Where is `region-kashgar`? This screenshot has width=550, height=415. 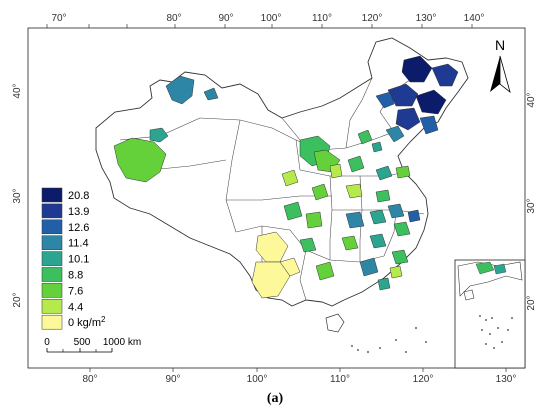 region-kashgar is located at coordinates (140, 160).